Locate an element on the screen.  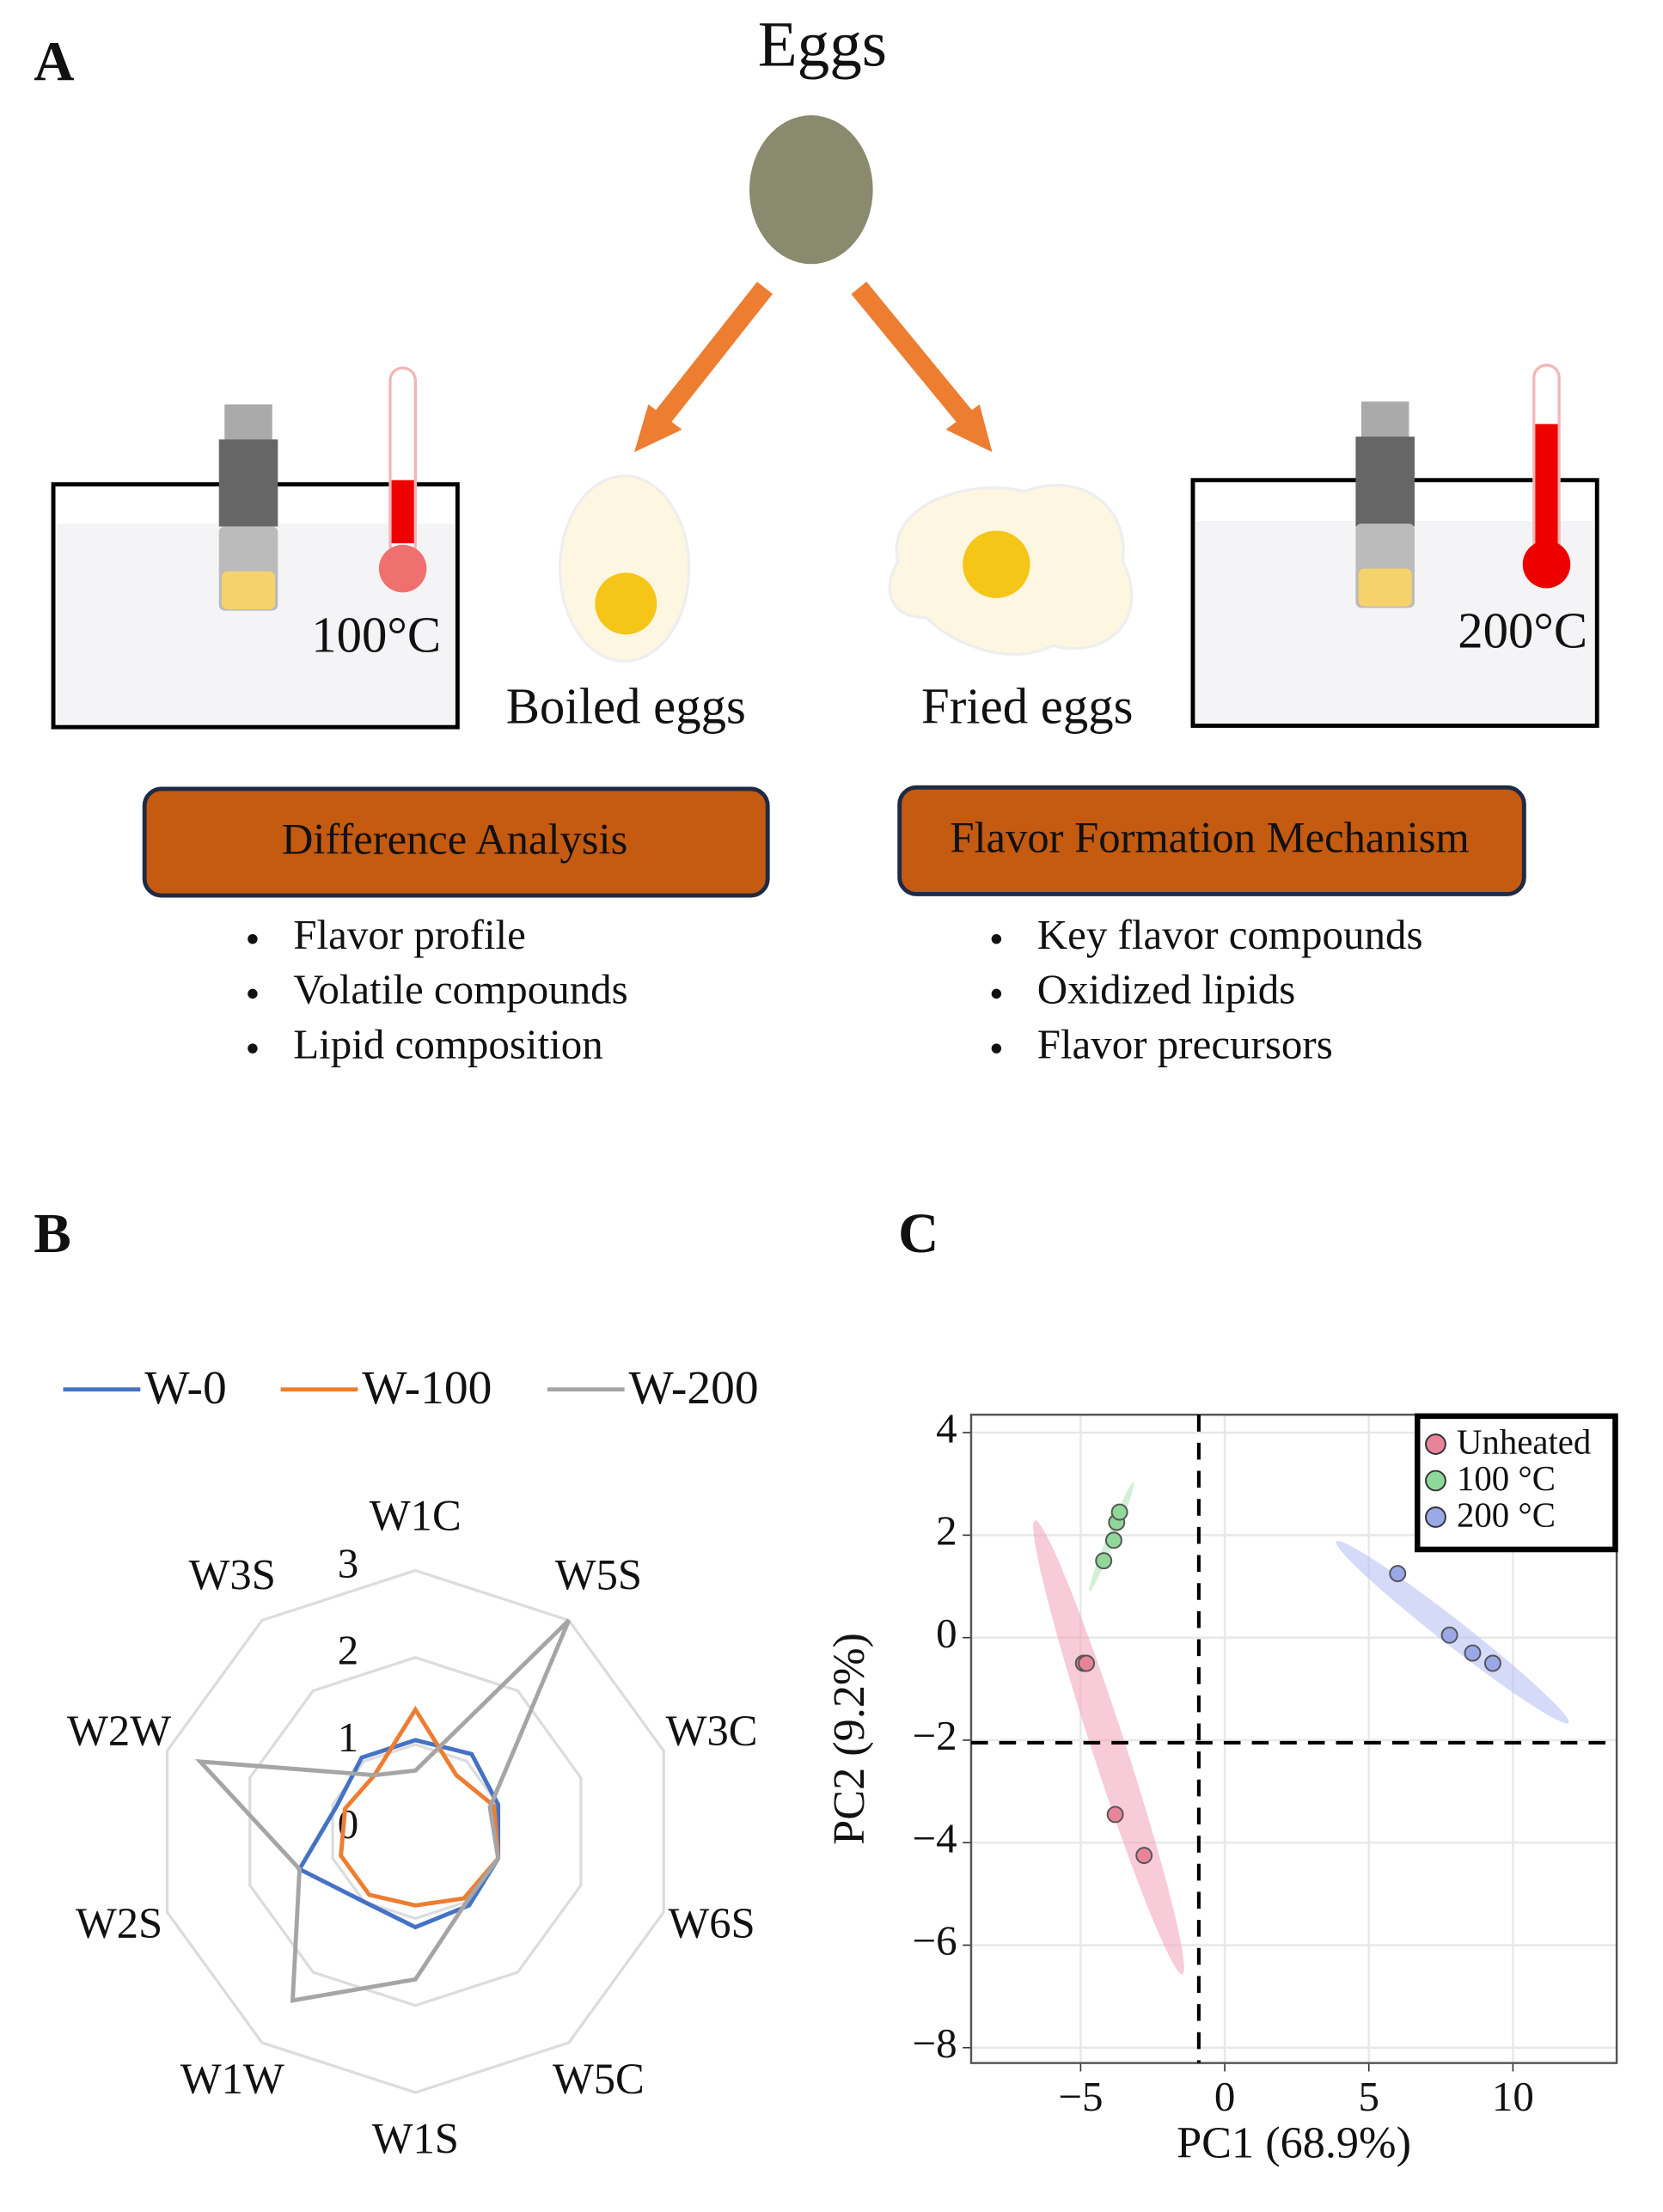
box-label: Flavor Formation Mechanism is located at coordinates (1209, 838).